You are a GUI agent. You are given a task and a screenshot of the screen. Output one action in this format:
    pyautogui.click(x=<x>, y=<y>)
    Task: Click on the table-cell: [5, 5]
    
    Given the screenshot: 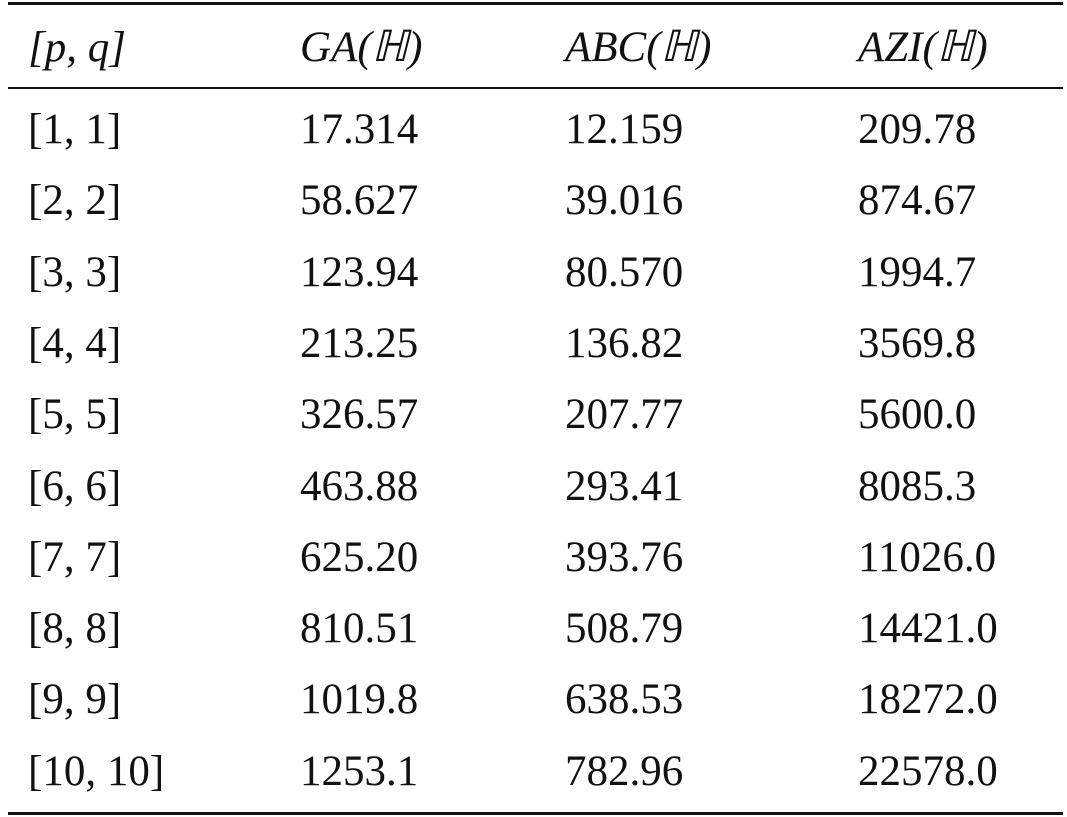 What is the action you would take?
    pyautogui.click(x=75, y=415)
    